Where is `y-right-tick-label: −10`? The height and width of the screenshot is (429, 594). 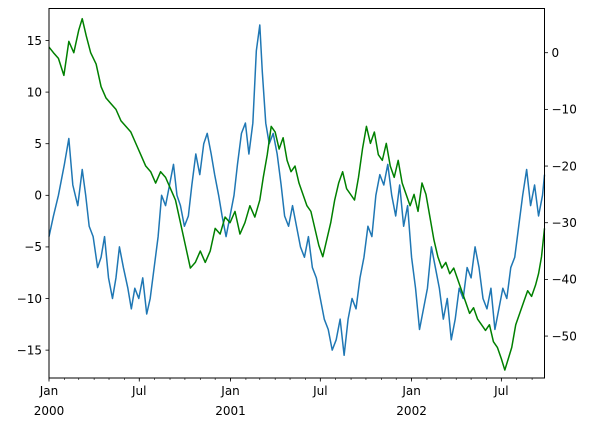 y-right-tick-label: −10 is located at coordinates (564, 110).